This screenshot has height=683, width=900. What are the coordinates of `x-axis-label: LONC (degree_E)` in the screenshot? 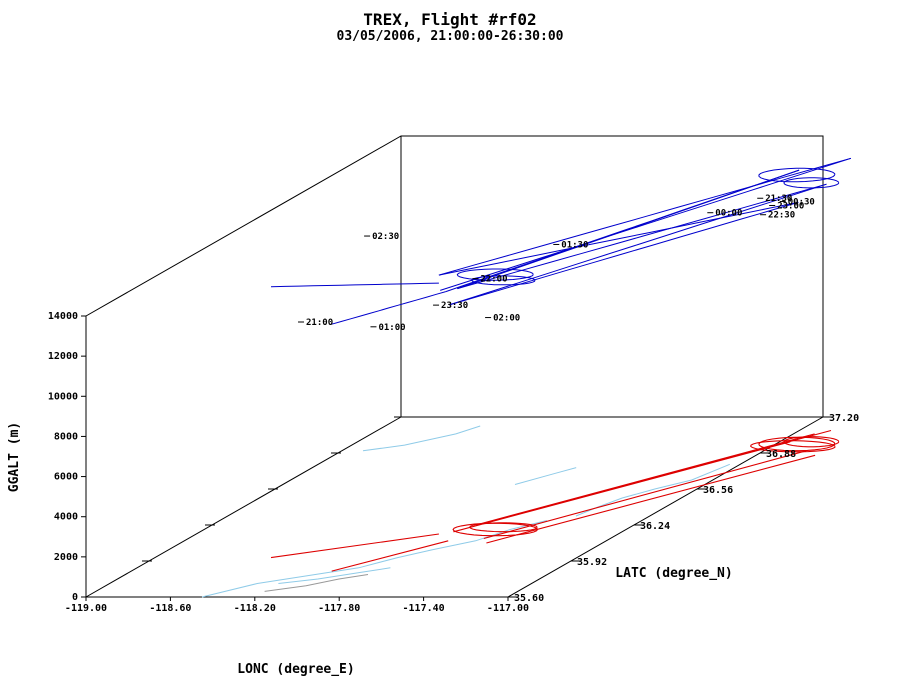 It's located at (295, 669).